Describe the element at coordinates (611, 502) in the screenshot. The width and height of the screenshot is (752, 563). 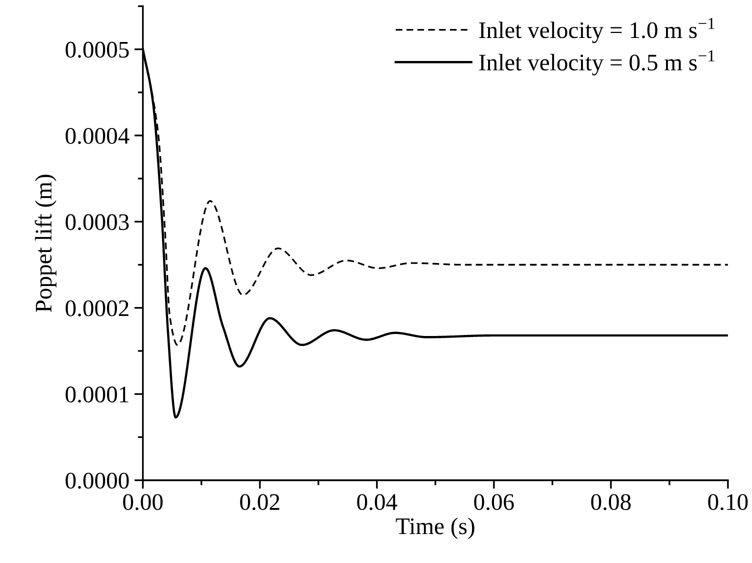
I see `x-tick-label: 0.08` at that location.